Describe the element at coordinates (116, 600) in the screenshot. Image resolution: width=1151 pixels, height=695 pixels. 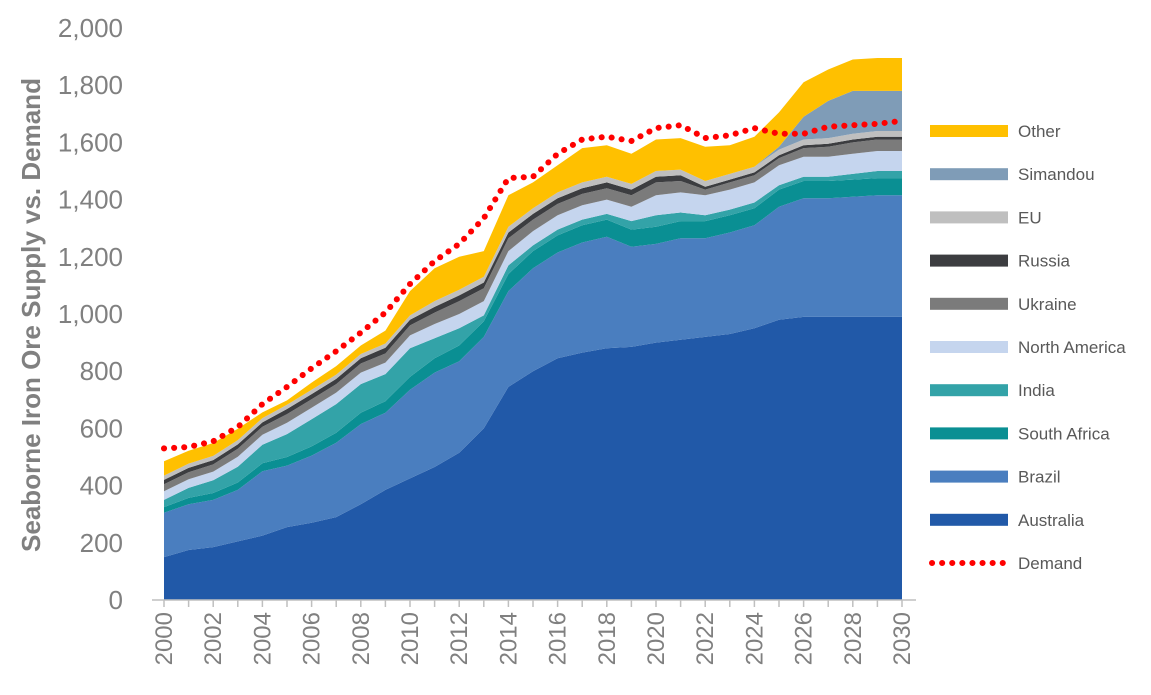
I see `y-tick-label: 0` at that location.